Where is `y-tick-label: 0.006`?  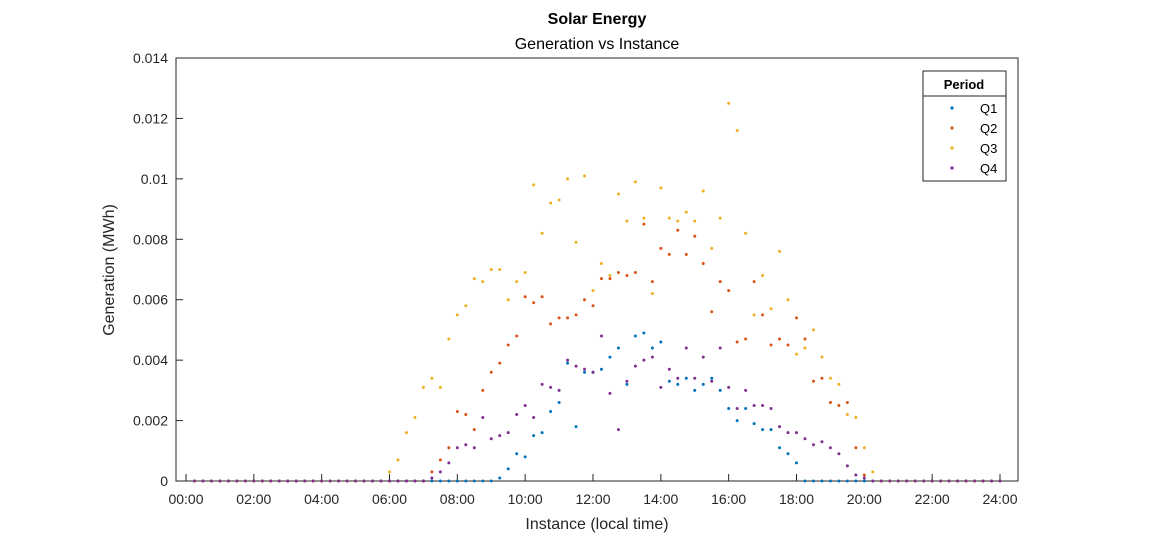 y-tick-label: 0.006 is located at coordinates (150, 300).